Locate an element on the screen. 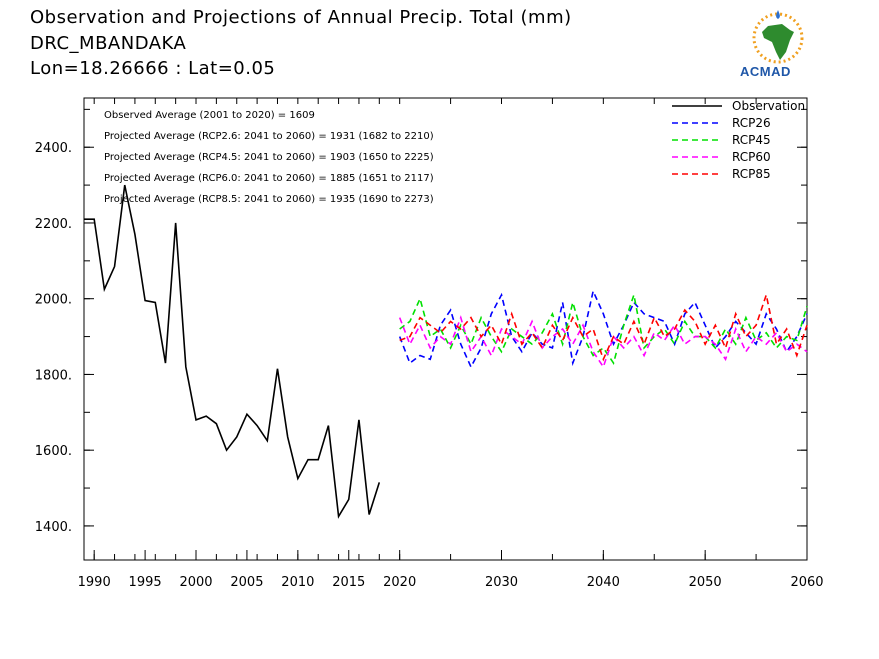 This screenshot has width=879, height=659. y-tick-label: 1800. is located at coordinates (53, 375).